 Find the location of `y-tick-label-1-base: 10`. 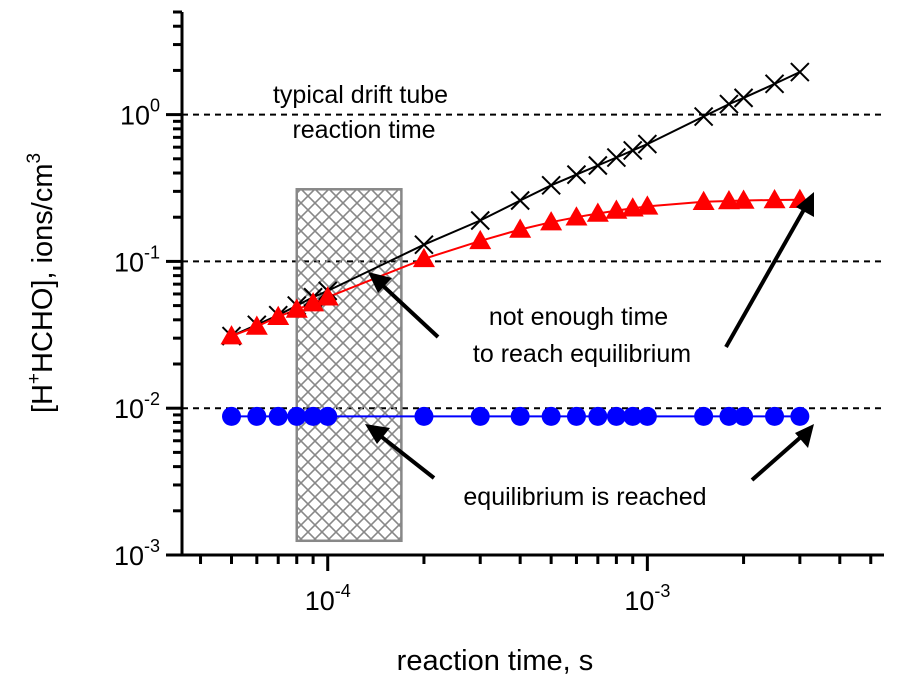

y-tick-label-1-base: 10 is located at coordinates (129, 409).